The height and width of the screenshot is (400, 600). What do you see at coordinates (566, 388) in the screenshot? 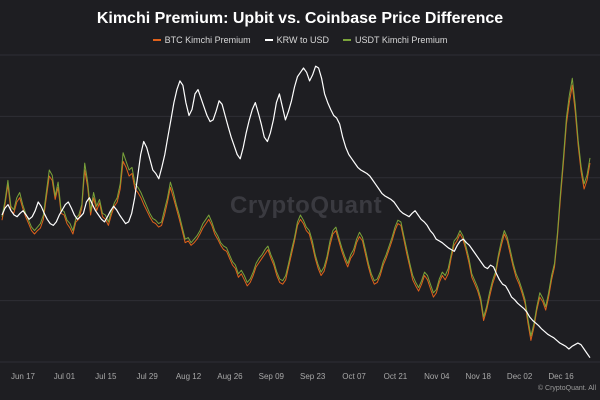
I see `copyright: © CryptoQuant. All` at bounding box center [566, 388].